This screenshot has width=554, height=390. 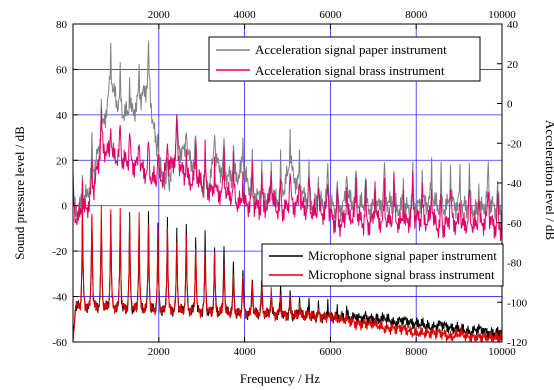 I want to click on x-tick-label-top: 8000, so click(x=416, y=15).